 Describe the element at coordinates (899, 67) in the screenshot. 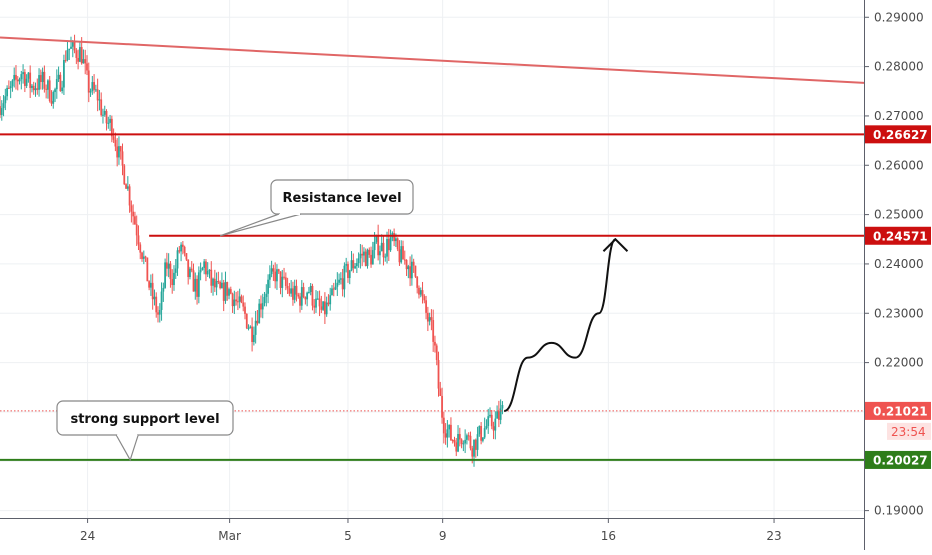

I see `y-tick-label: 0.28000` at that location.